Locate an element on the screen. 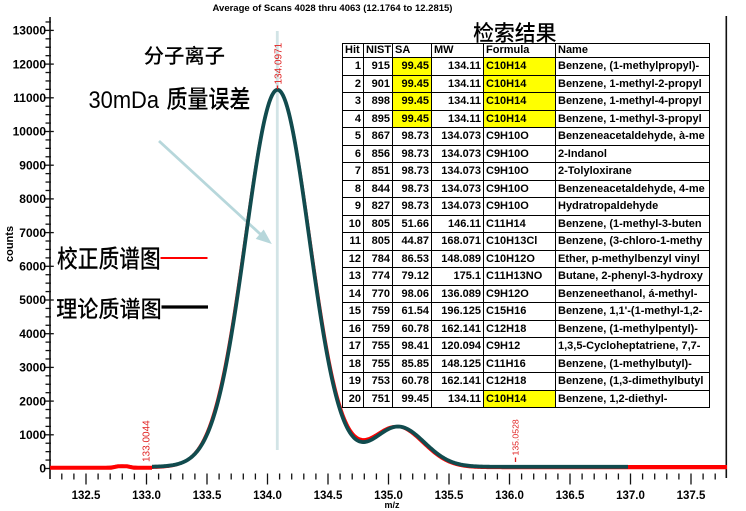  svg-text: 134.0 is located at coordinates (267, 496).